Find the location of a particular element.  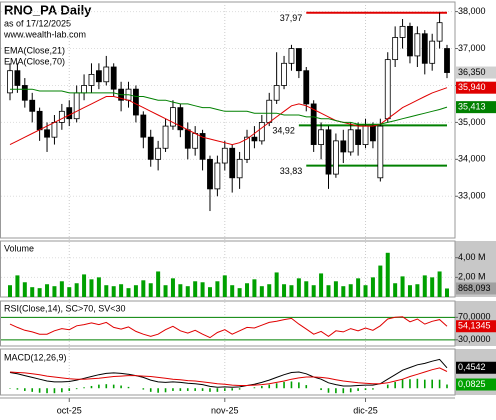

y-tick-label: 38,000 is located at coordinates (472, 11).